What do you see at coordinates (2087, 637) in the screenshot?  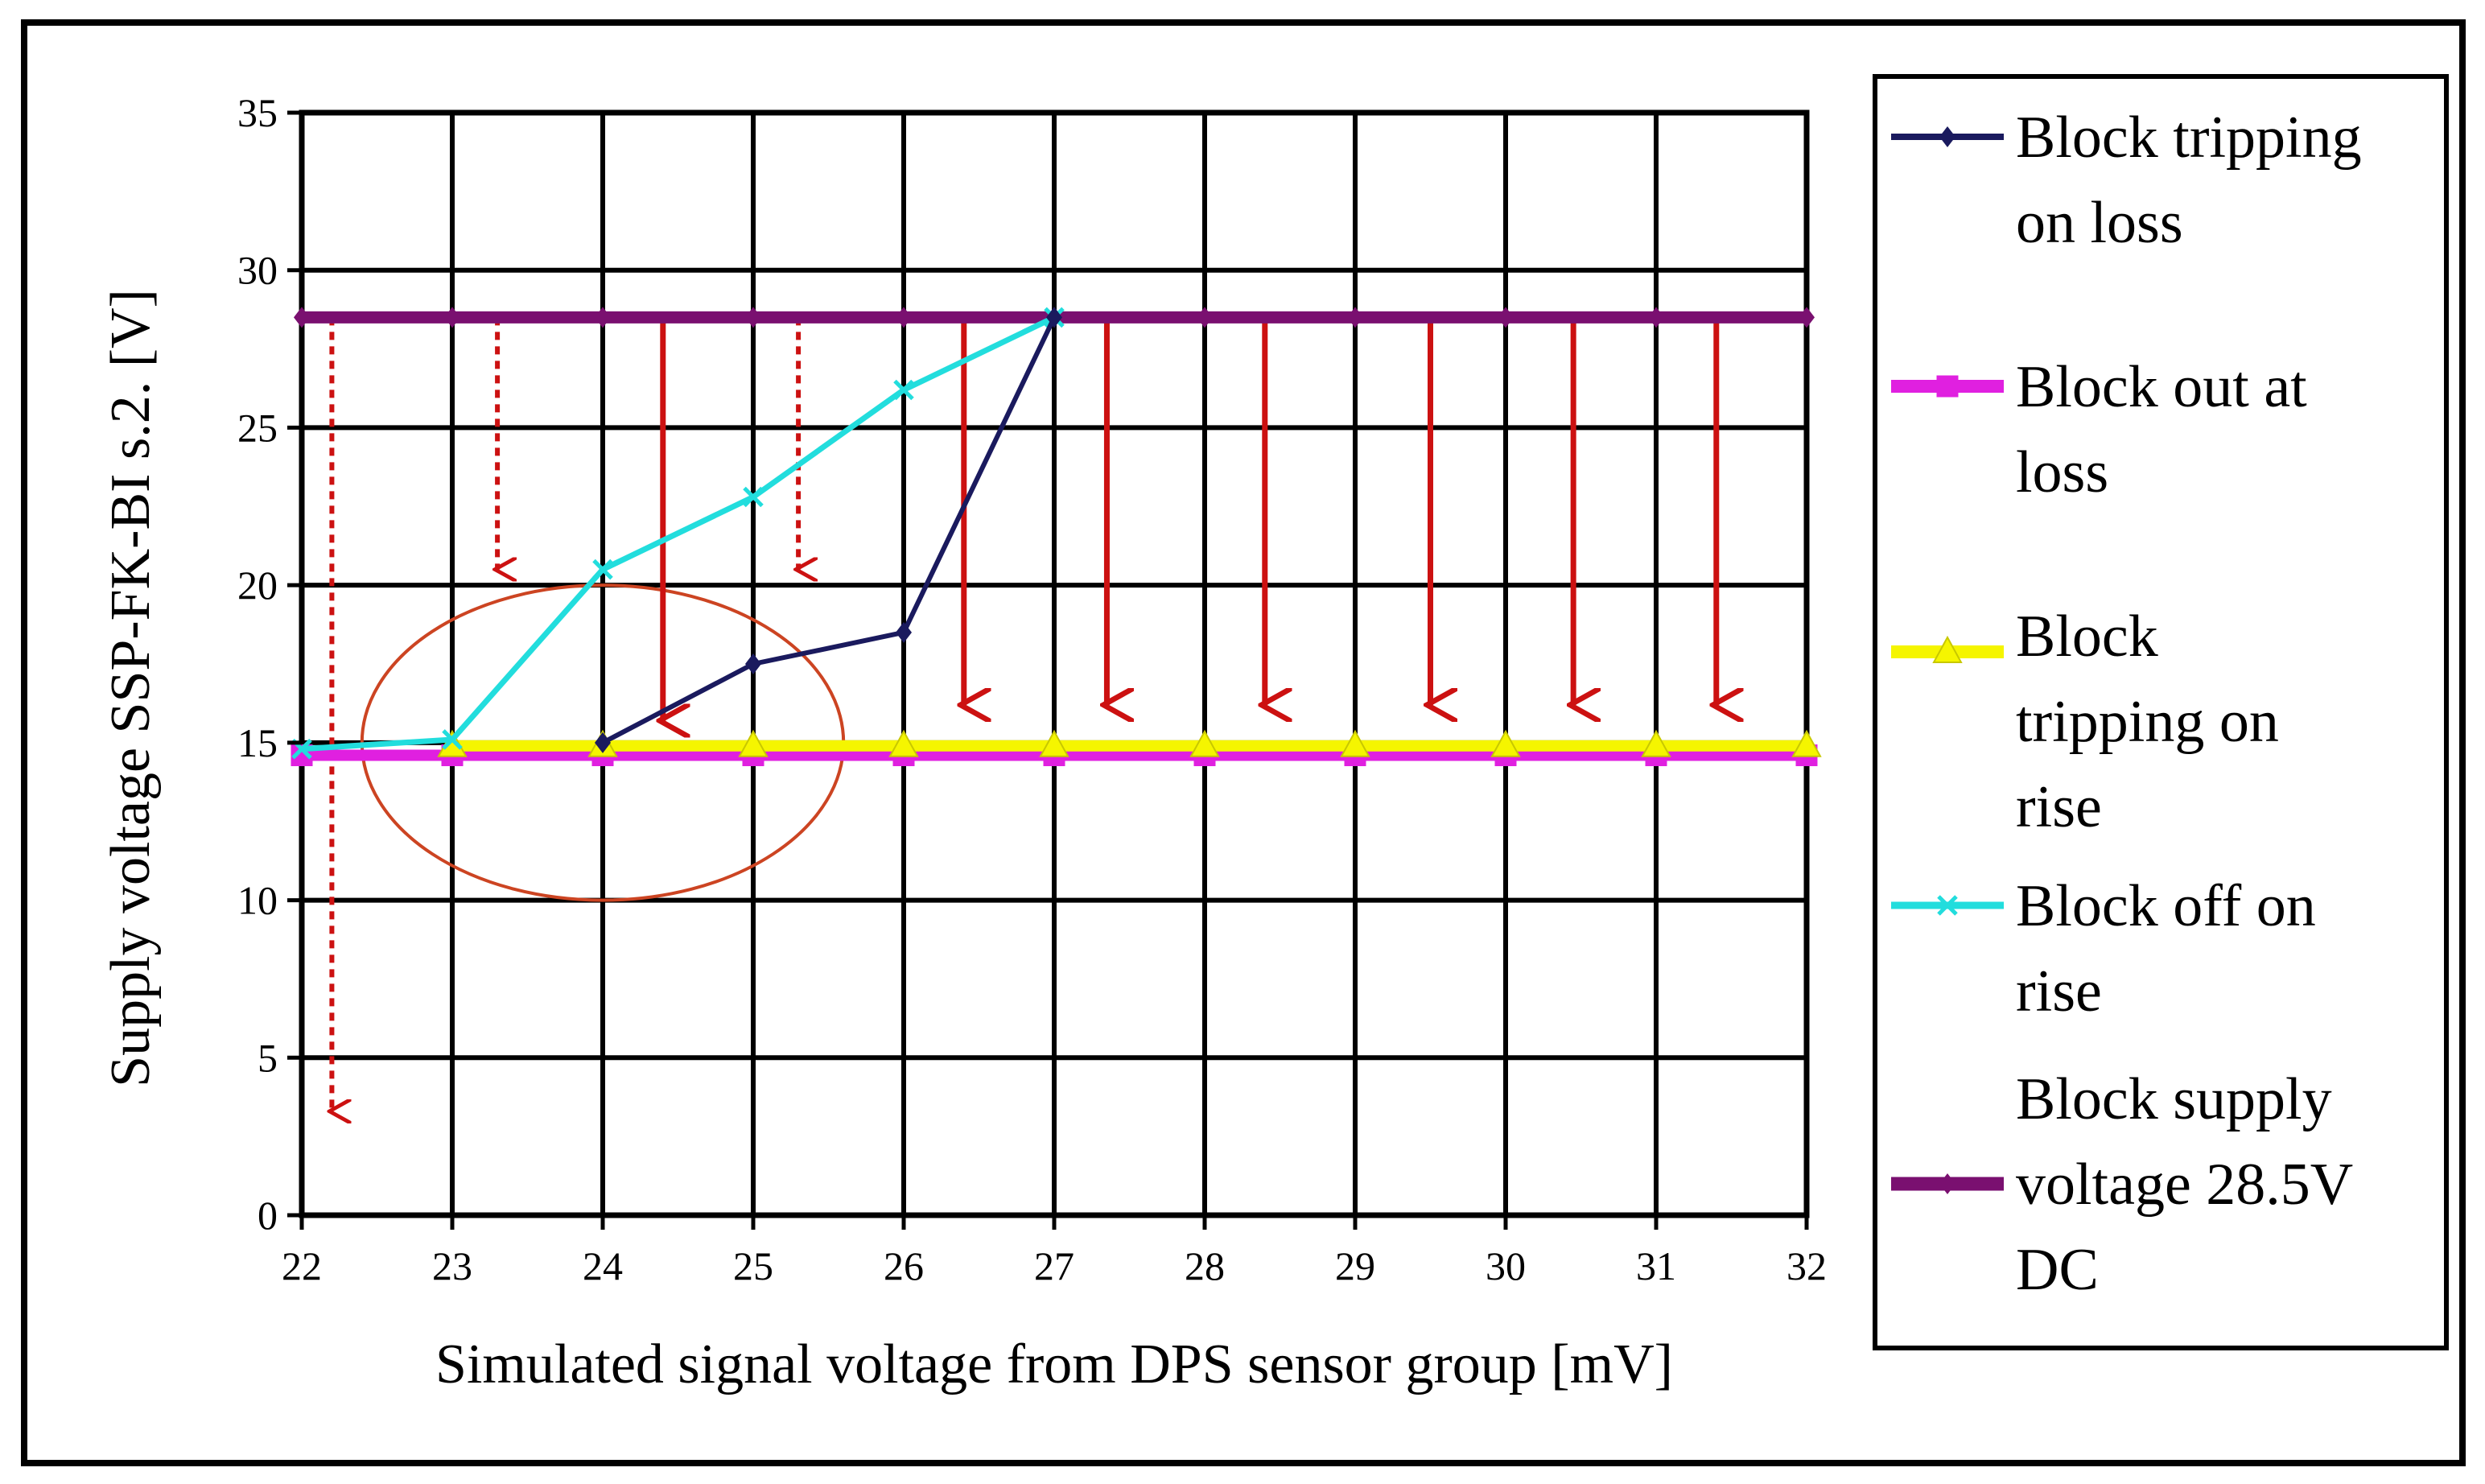 I see `legend-label: Block` at bounding box center [2087, 637].